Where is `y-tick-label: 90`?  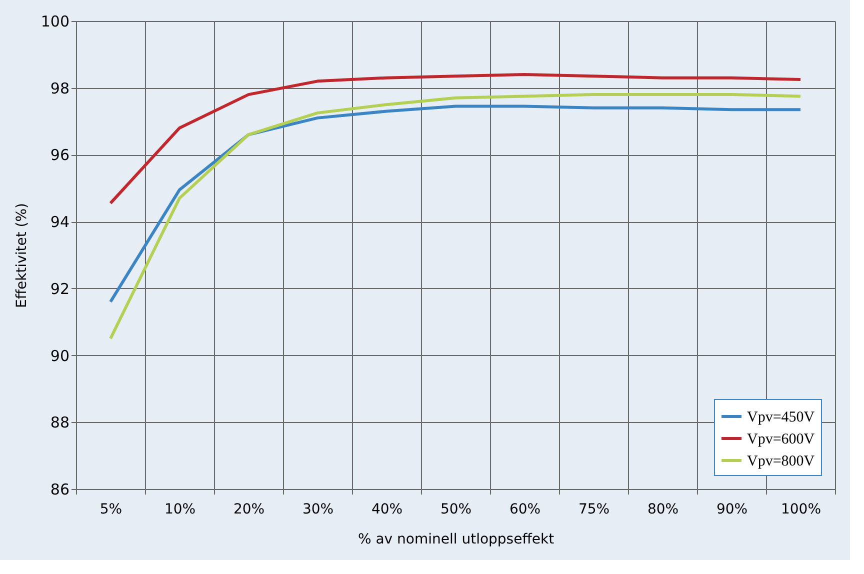
y-tick-label: 90 is located at coordinates (60, 355).